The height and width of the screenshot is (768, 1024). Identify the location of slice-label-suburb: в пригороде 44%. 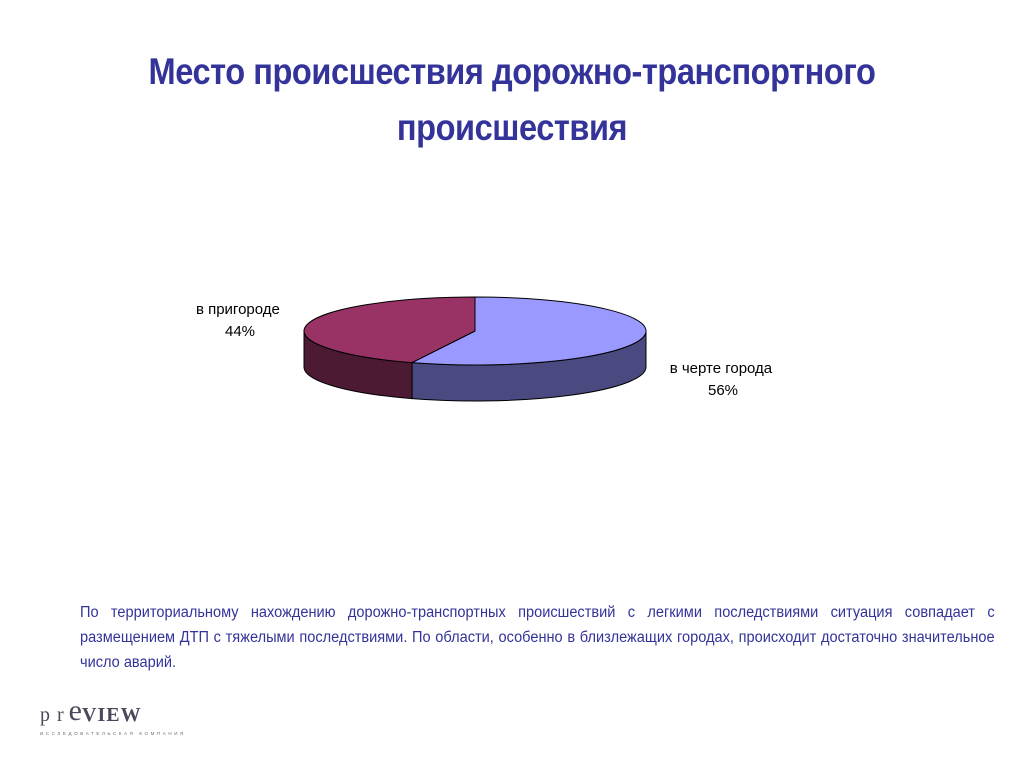
(240, 320).